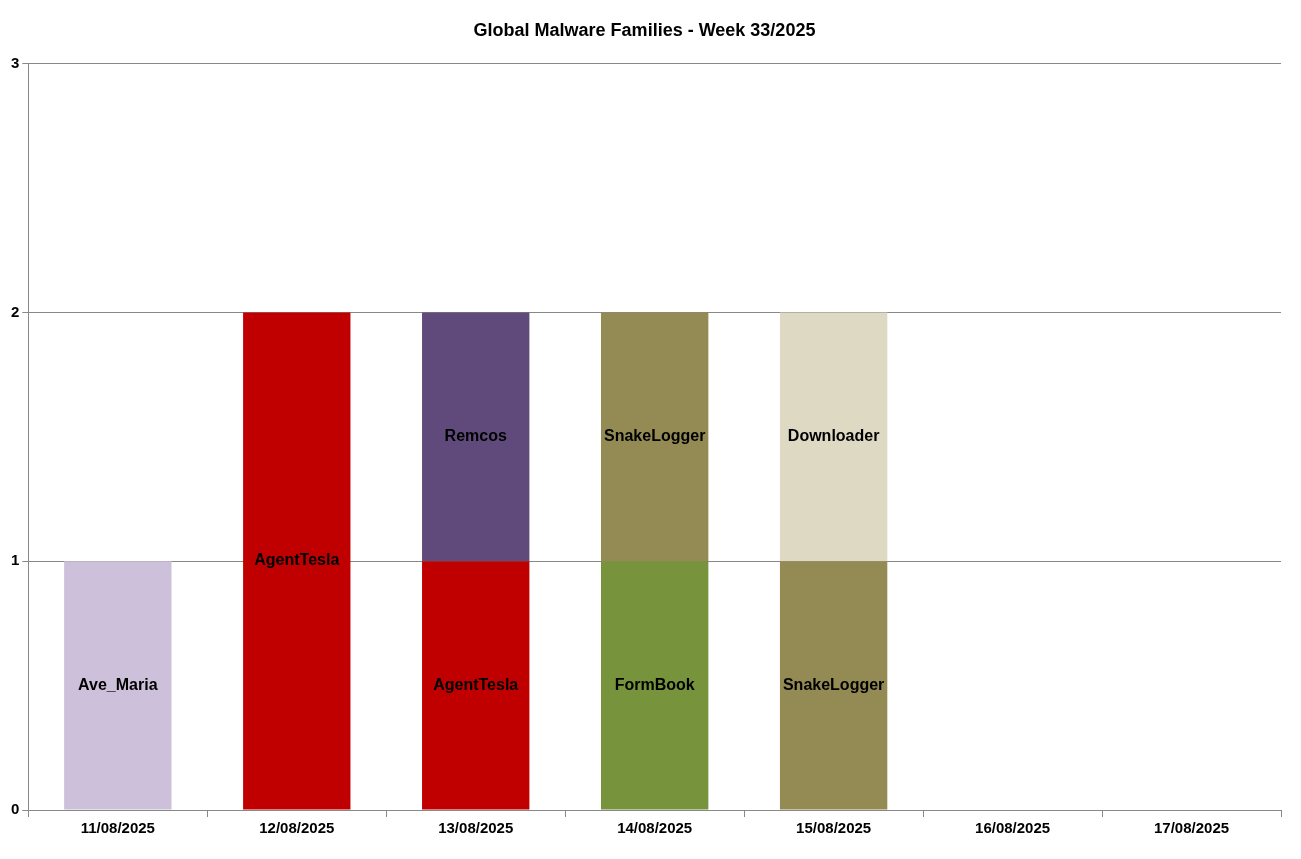 This screenshot has width=1301, height=859. What do you see at coordinates (1191, 828) in the screenshot?
I see `x-tick-label: 17/08/2025` at bounding box center [1191, 828].